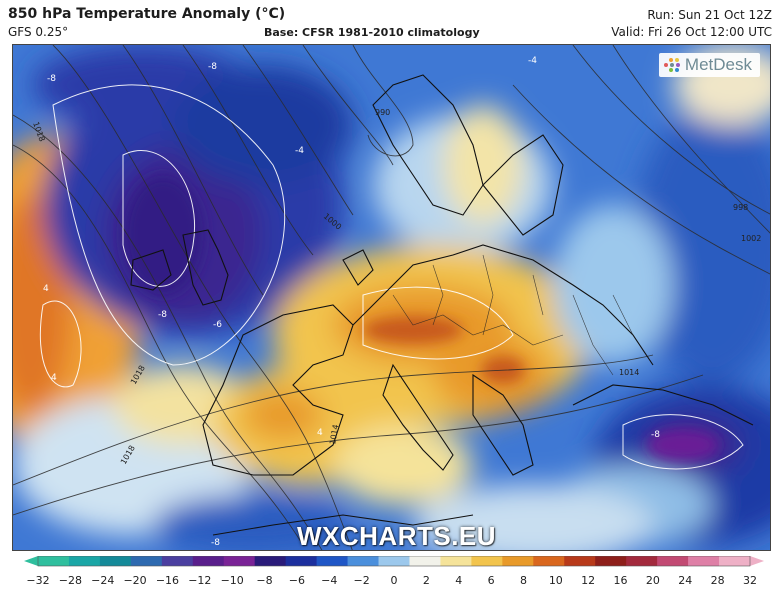 This screenshot has height=600, width=784. What do you see at coordinates (167, 580) in the screenshot?
I see `colorbar-tick-label: −16` at bounding box center [167, 580].